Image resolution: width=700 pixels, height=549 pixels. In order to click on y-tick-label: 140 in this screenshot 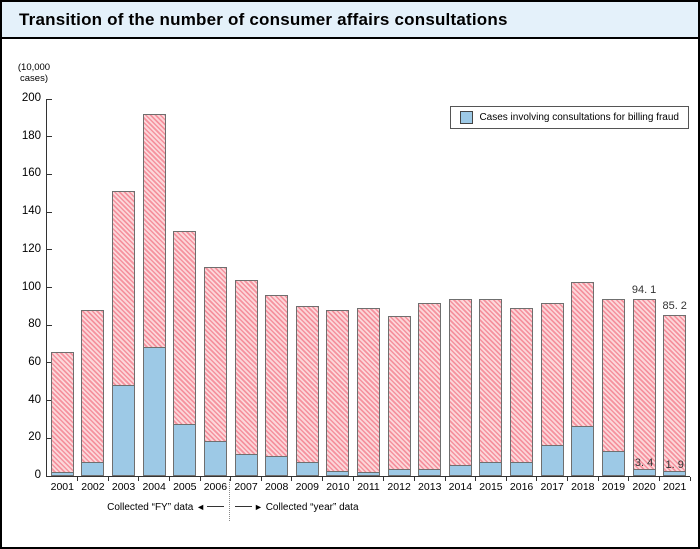, I will do `click(31, 211)`.